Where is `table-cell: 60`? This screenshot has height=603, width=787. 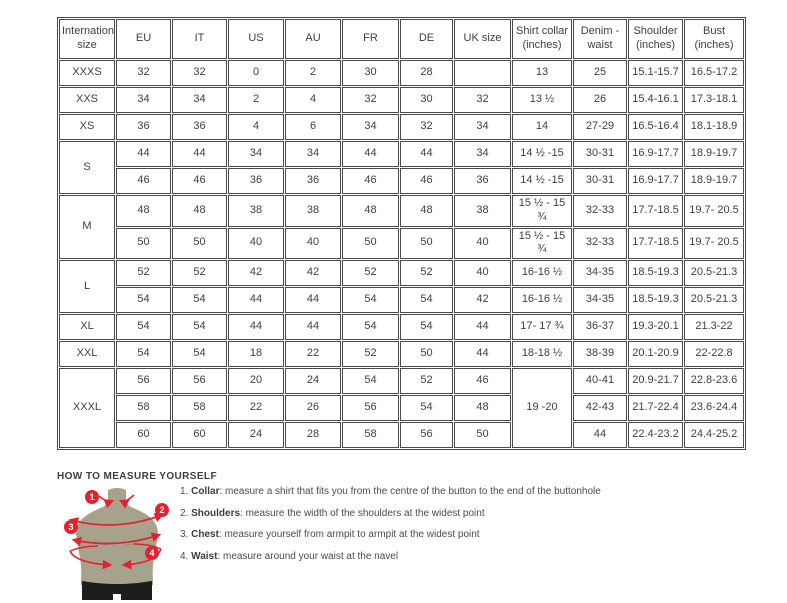
table-cell: 60 is located at coordinates (143, 435).